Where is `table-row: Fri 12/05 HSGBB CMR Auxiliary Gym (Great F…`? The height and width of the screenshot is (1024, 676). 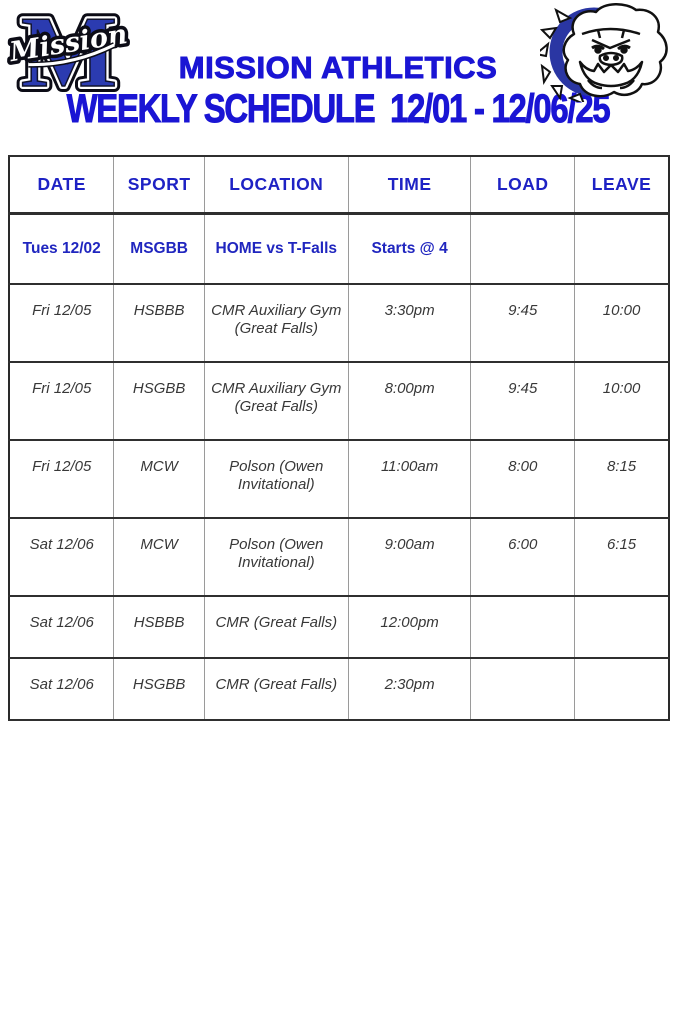 table-row: Fri 12/05 HSGBB CMR Auxiliary Gym (Great F… is located at coordinates (339, 400).